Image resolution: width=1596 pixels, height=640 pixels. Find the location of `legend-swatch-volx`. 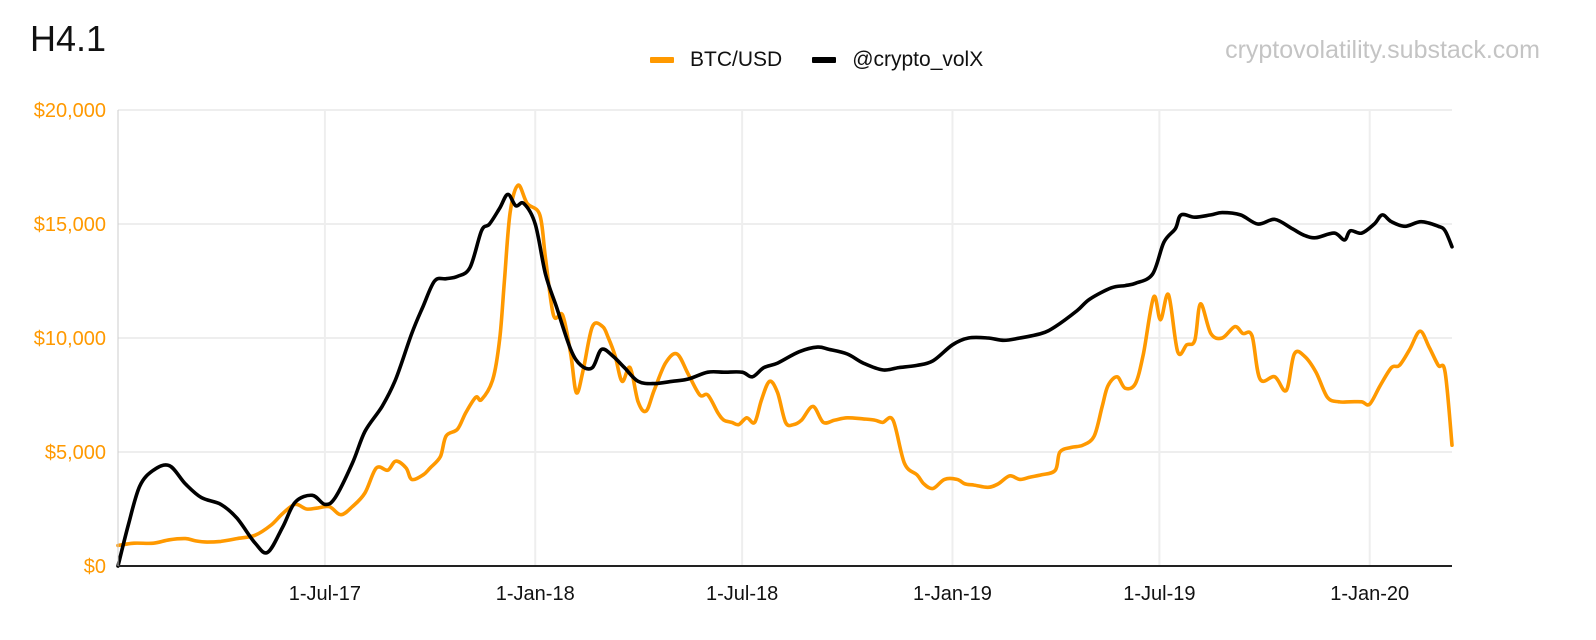

legend-swatch-volx is located at coordinates (824, 60).